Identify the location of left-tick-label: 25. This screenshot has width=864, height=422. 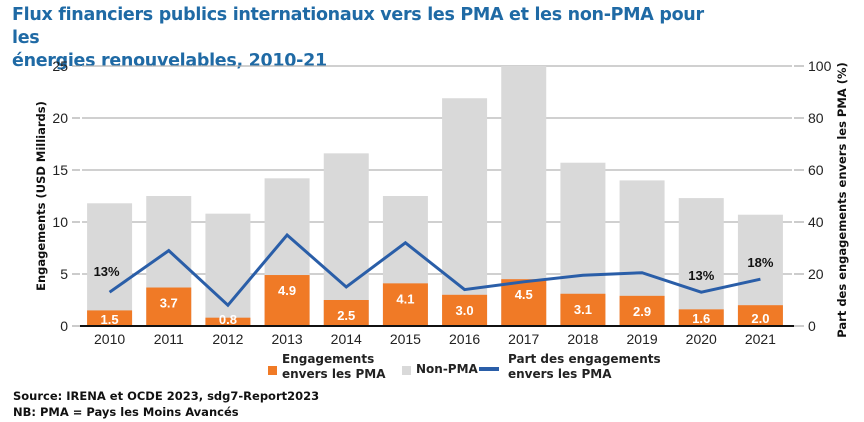
(60, 66).